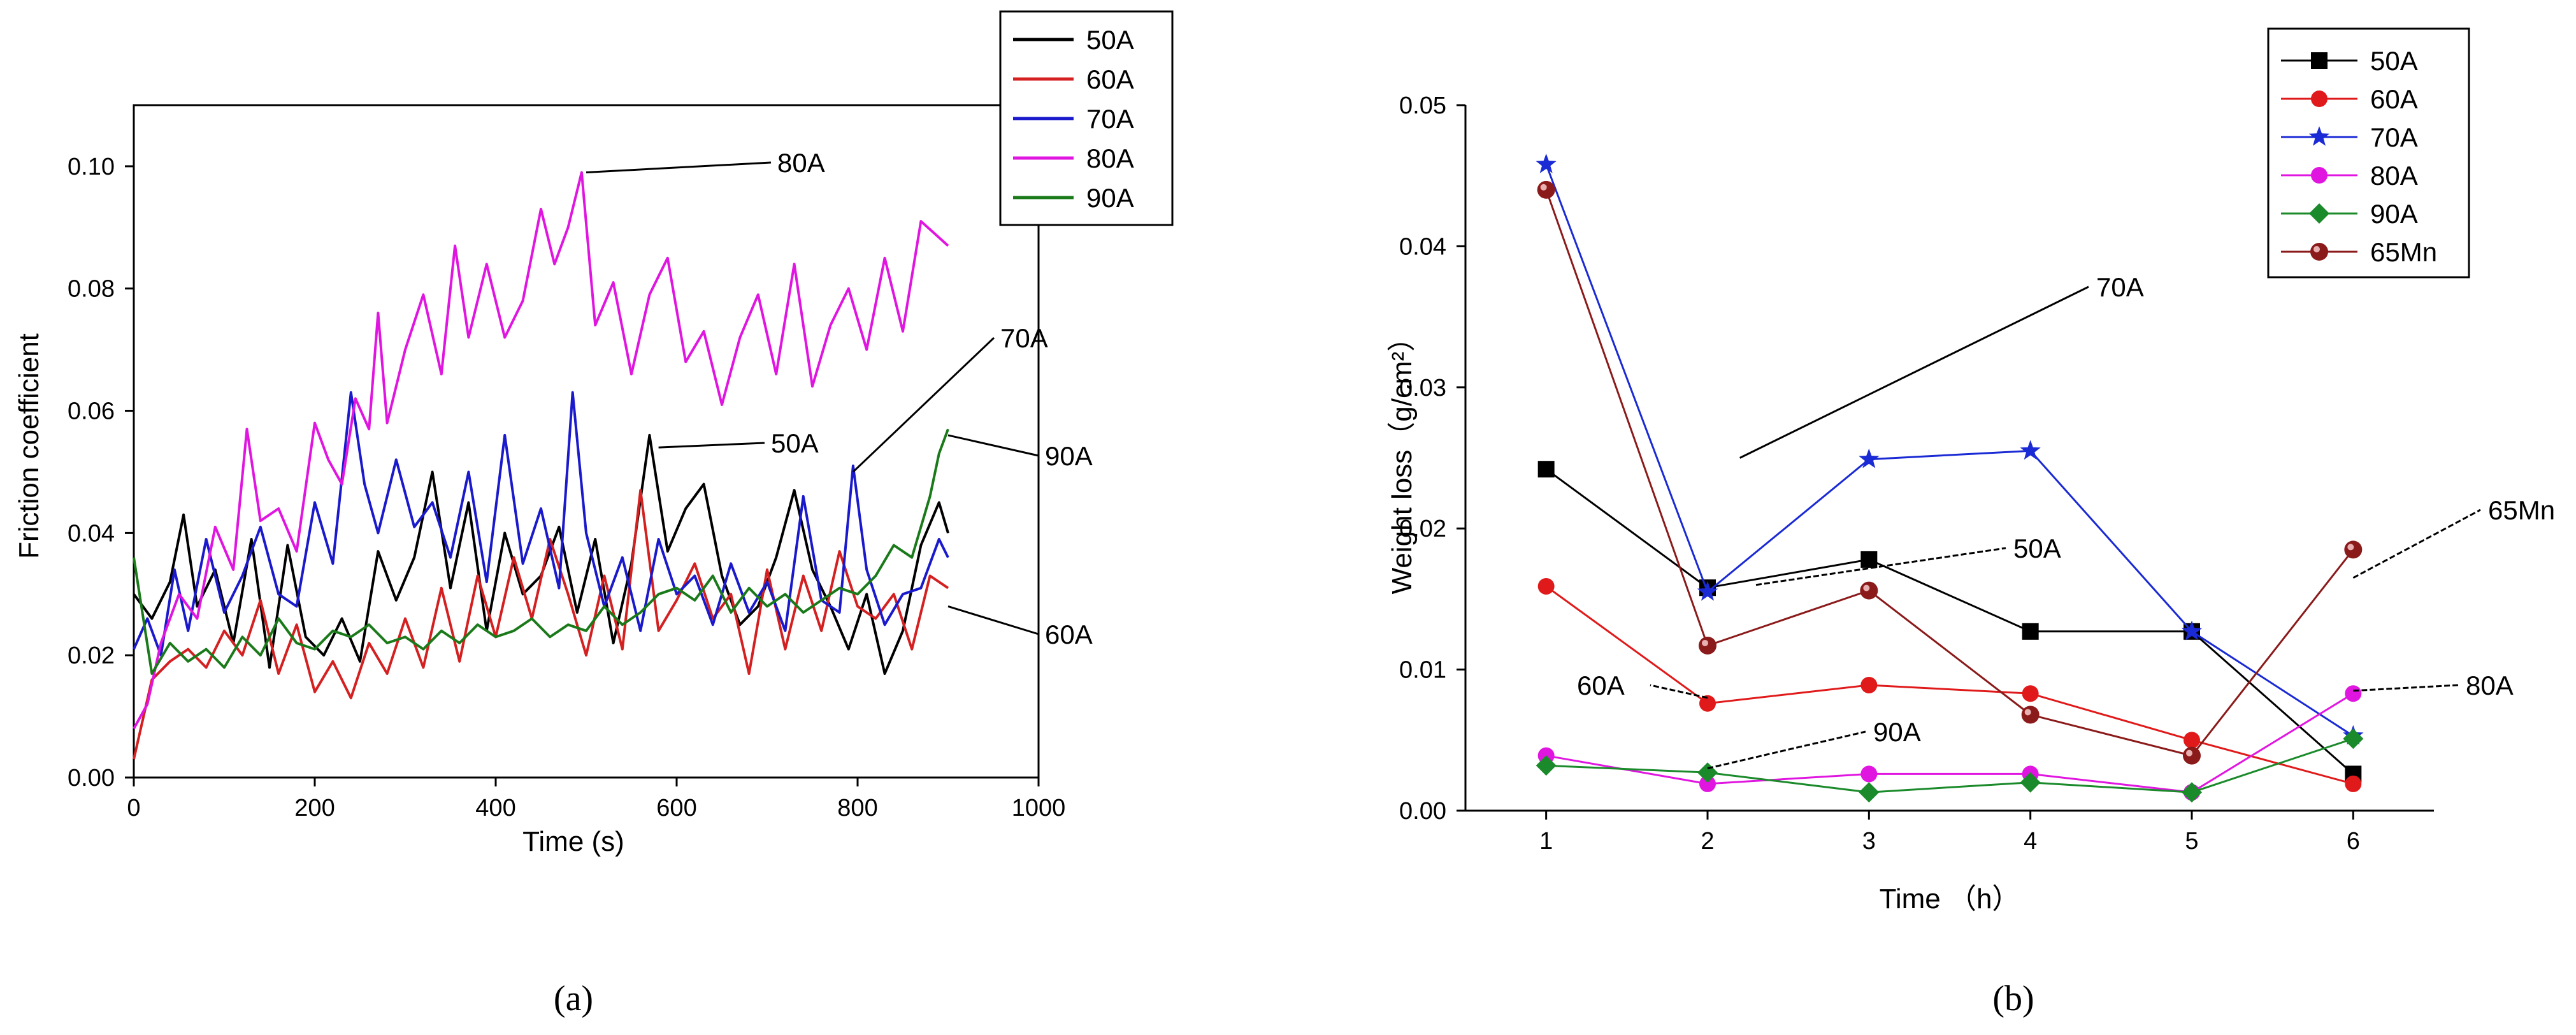 This screenshot has width=2576, height=1035. What do you see at coordinates (1422, 246) in the screenshot?
I see `chart-b-y-tick-label: 0.04` at bounding box center [1422, 246].